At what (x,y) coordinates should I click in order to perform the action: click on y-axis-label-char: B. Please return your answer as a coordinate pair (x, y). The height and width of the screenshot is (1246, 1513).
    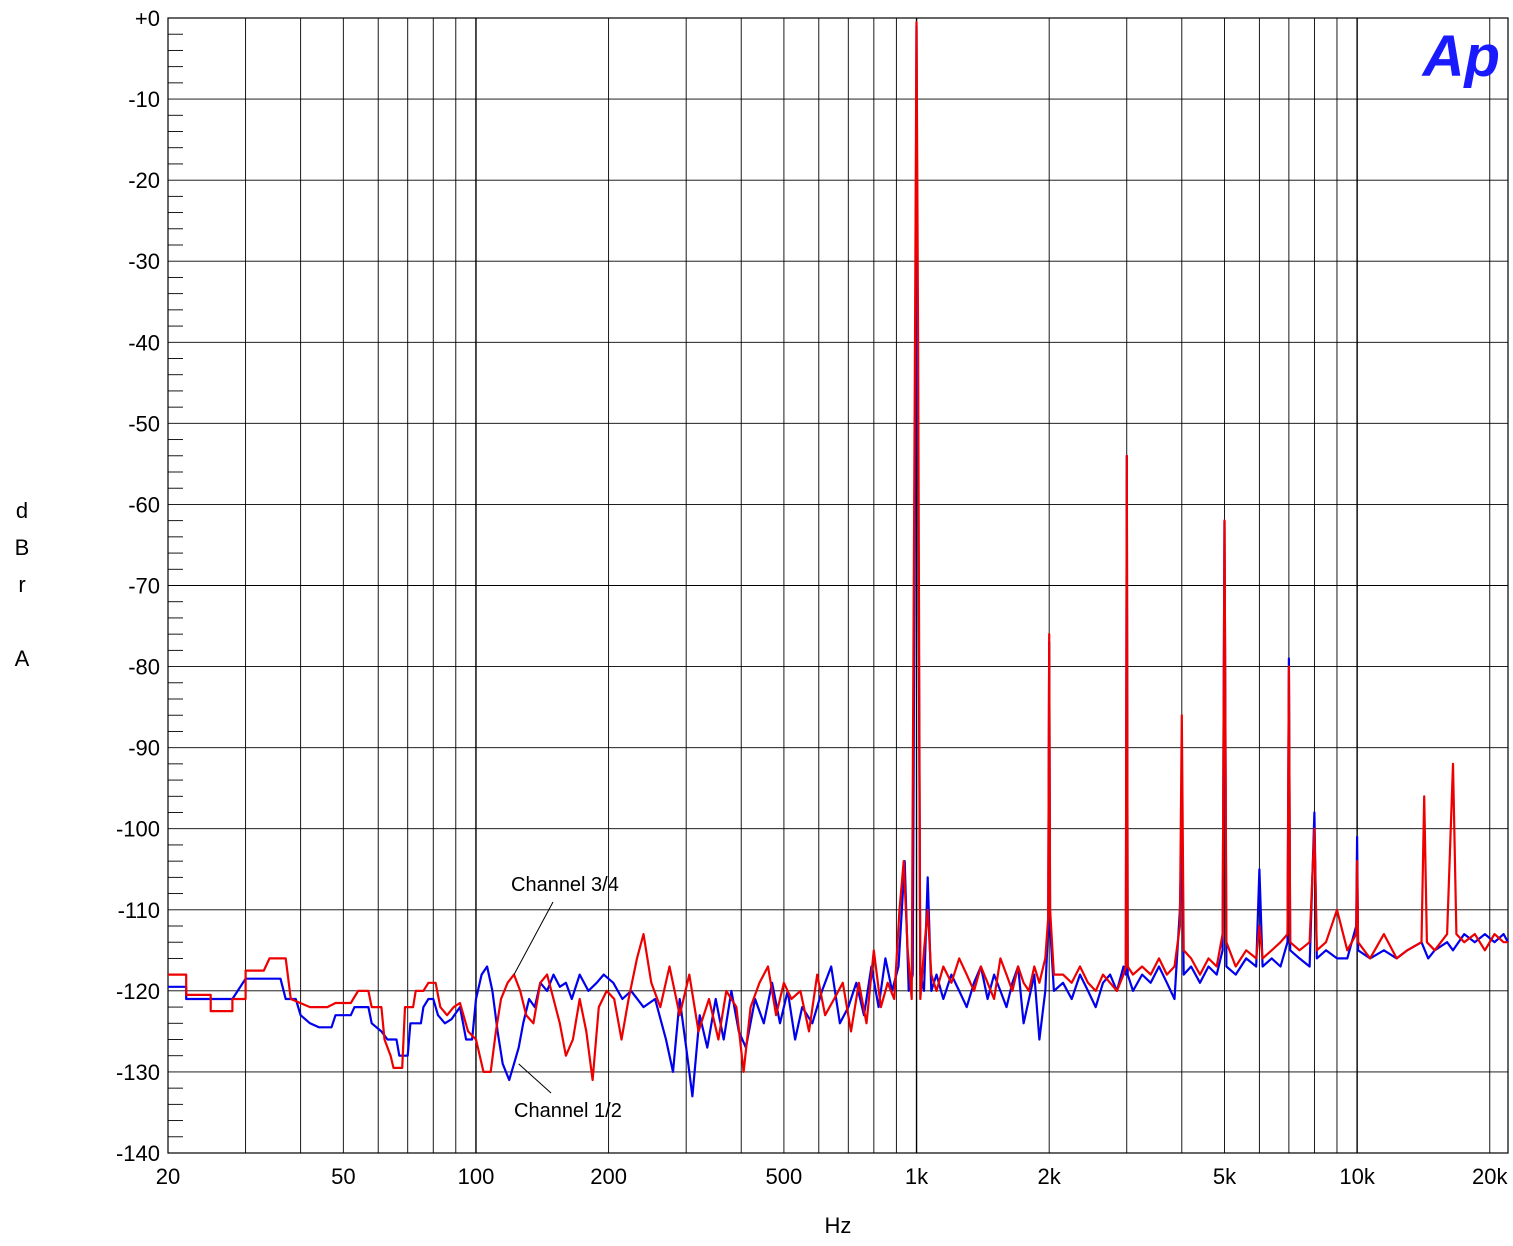
    Looking at the image, I should click on (22, 547).